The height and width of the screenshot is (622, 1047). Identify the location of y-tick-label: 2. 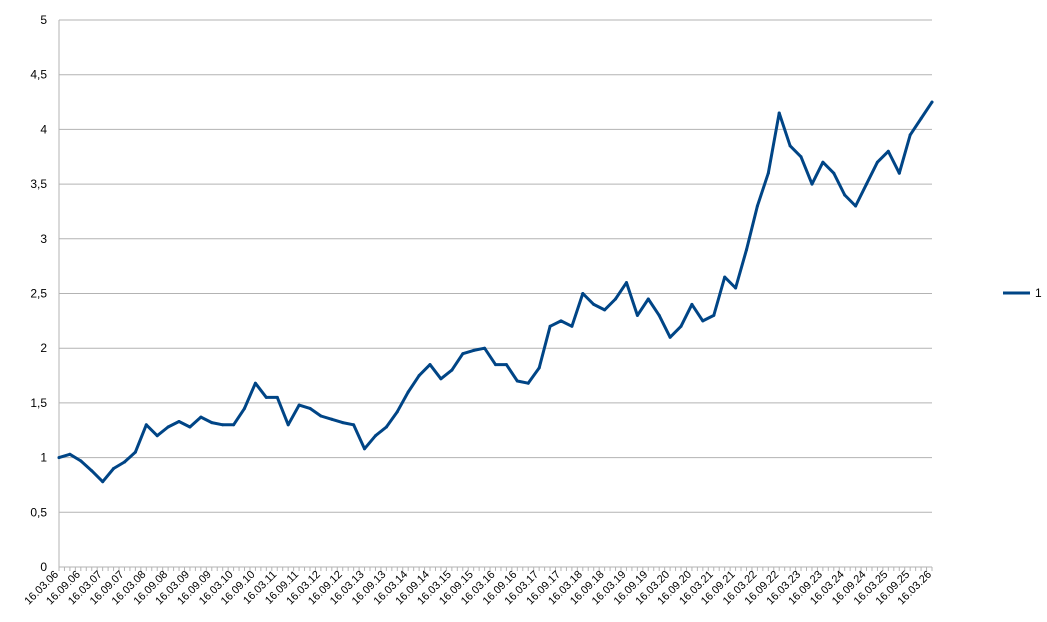
(43, 348).